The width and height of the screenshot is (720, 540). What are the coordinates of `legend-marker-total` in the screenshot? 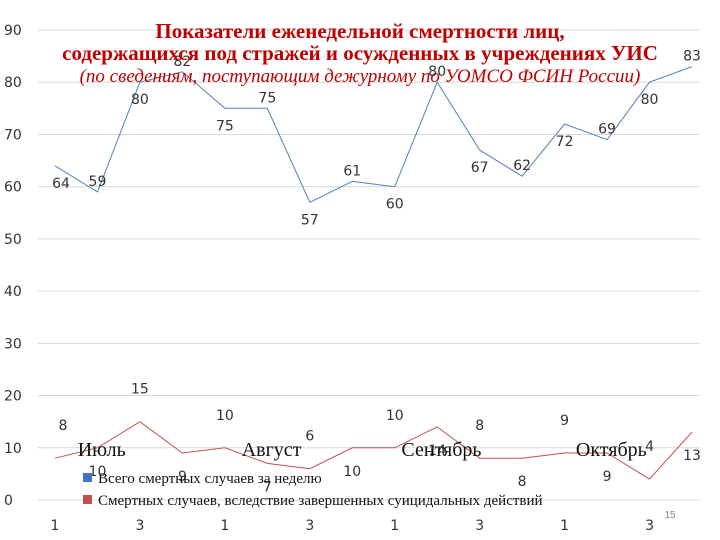 It's located at (87, 477).